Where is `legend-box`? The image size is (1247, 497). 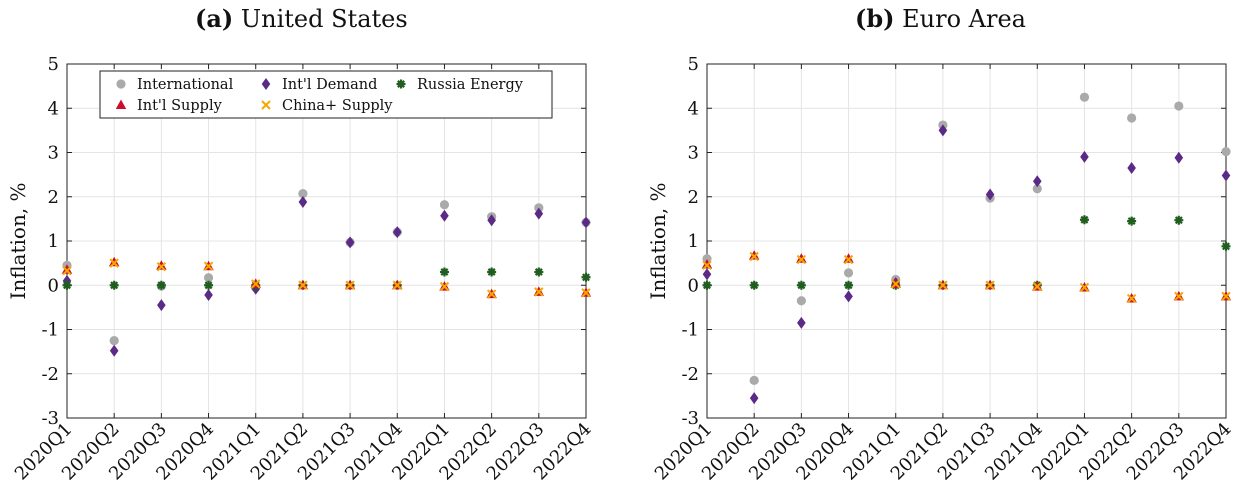 legend-box is located at coordinates (326, 94).